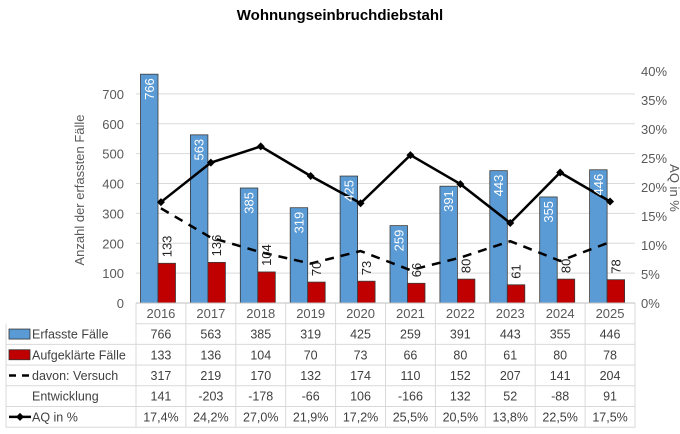 The height and width of the screenshot is (434, 680). I want to click on legend-key-erfasste, so click(19, 334).